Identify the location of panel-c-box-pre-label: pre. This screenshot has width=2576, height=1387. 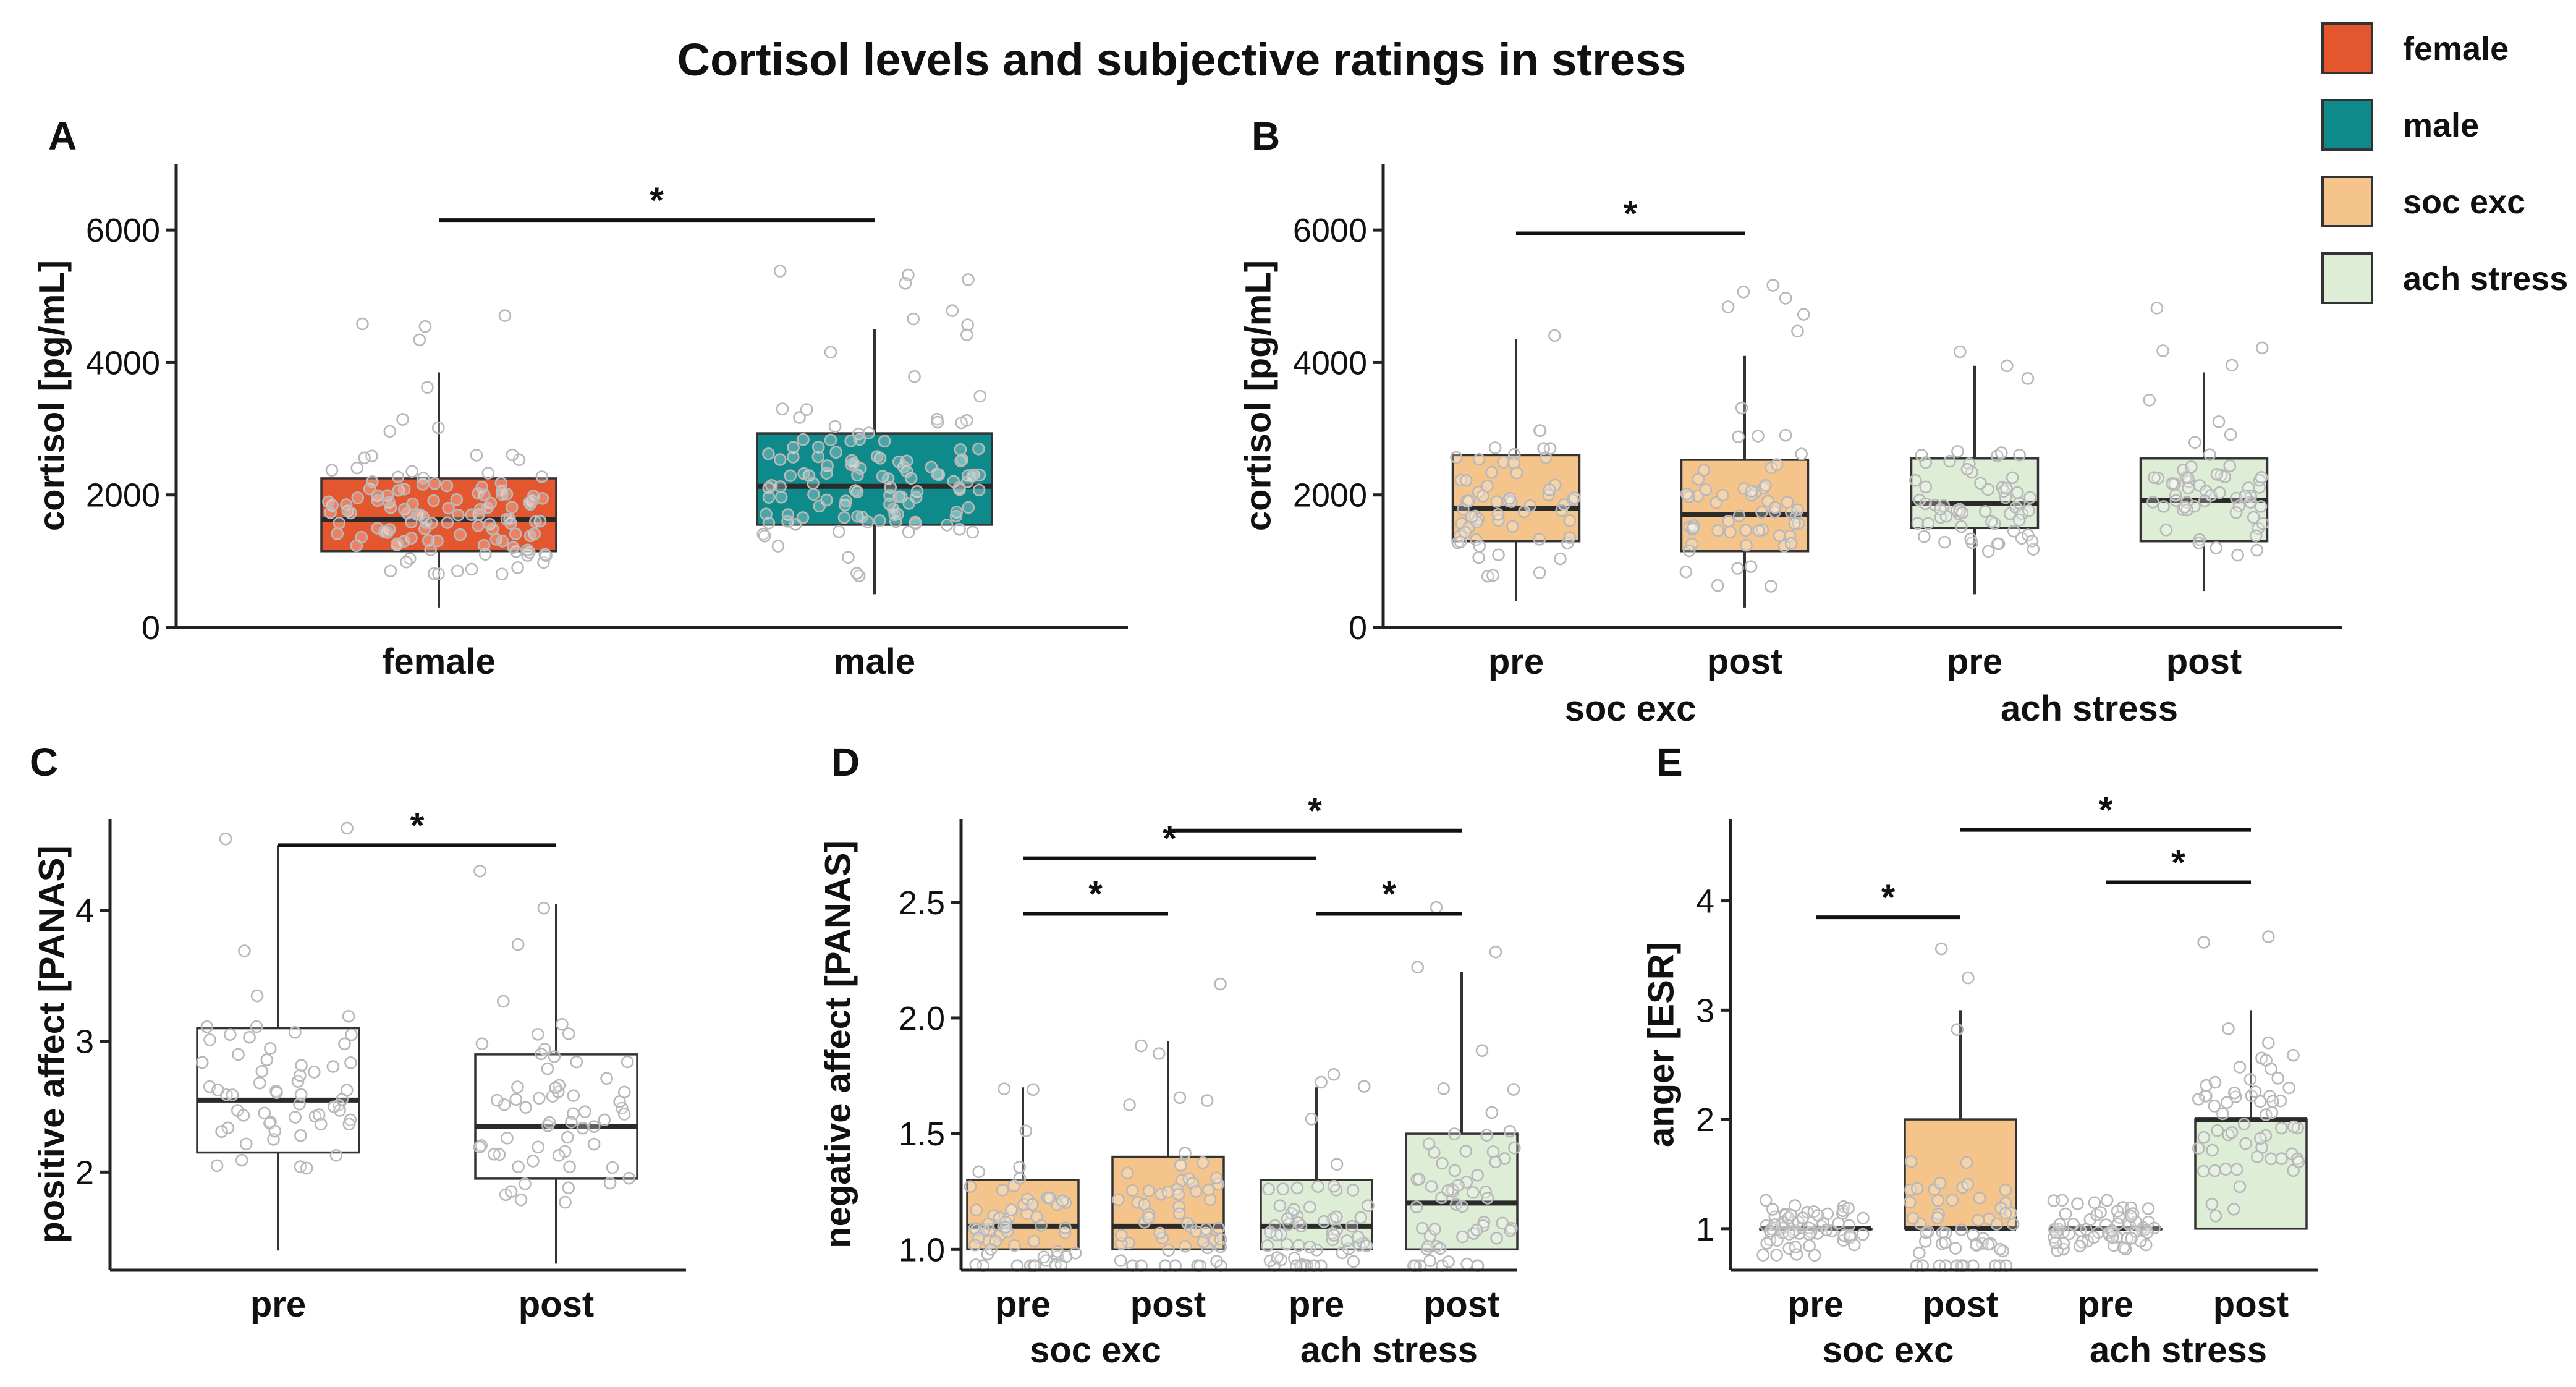
(278, 1304).